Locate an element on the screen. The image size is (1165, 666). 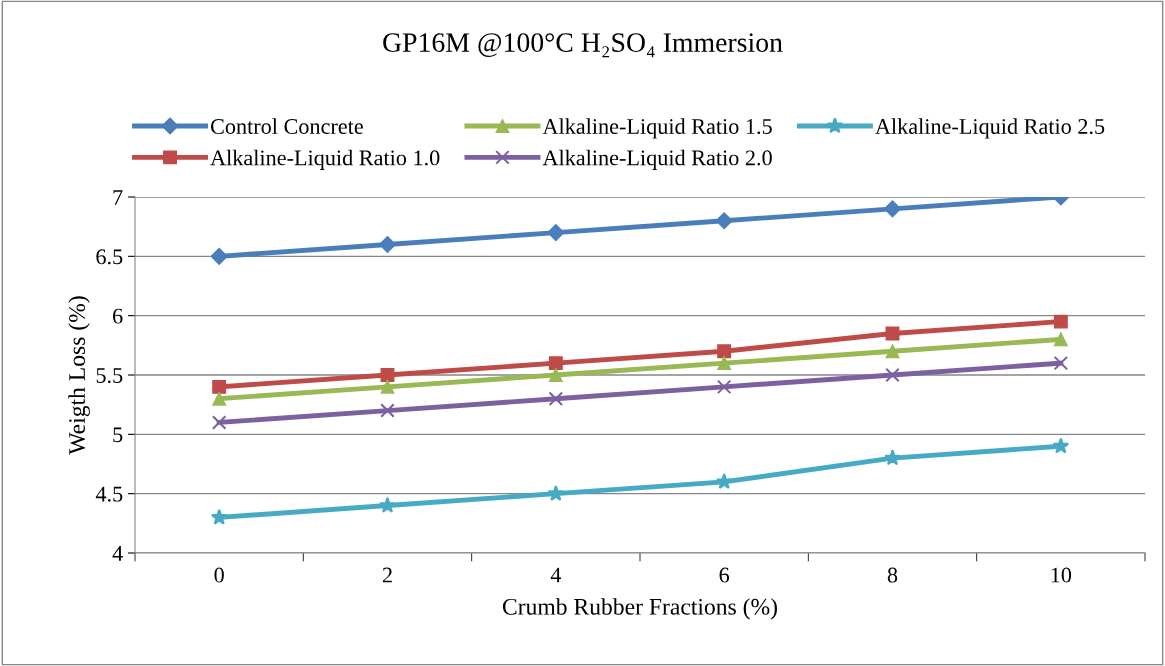
y-tick-label: 5 is located at coordinates (118, 435).